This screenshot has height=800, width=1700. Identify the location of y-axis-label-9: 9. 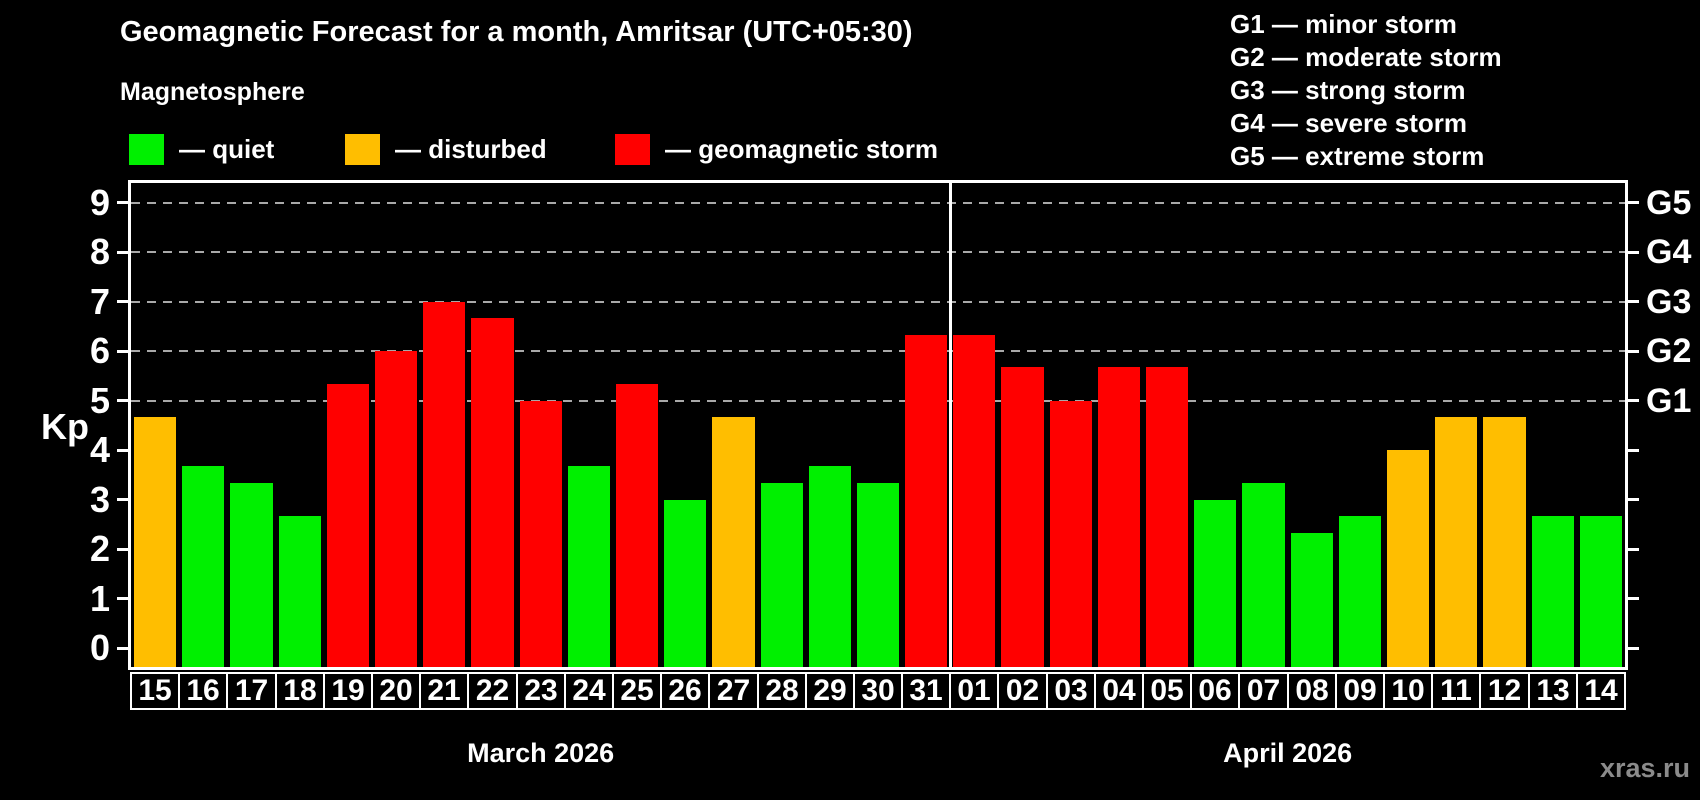
(99, 202).